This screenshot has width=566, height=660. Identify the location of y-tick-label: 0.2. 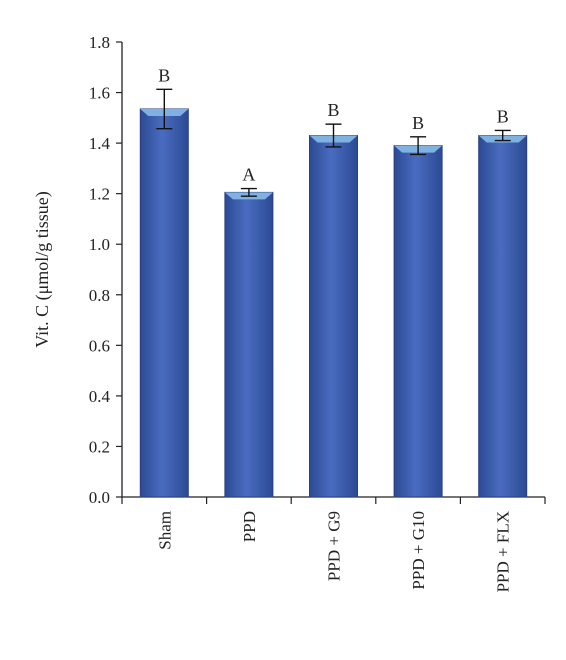
(99, 446).